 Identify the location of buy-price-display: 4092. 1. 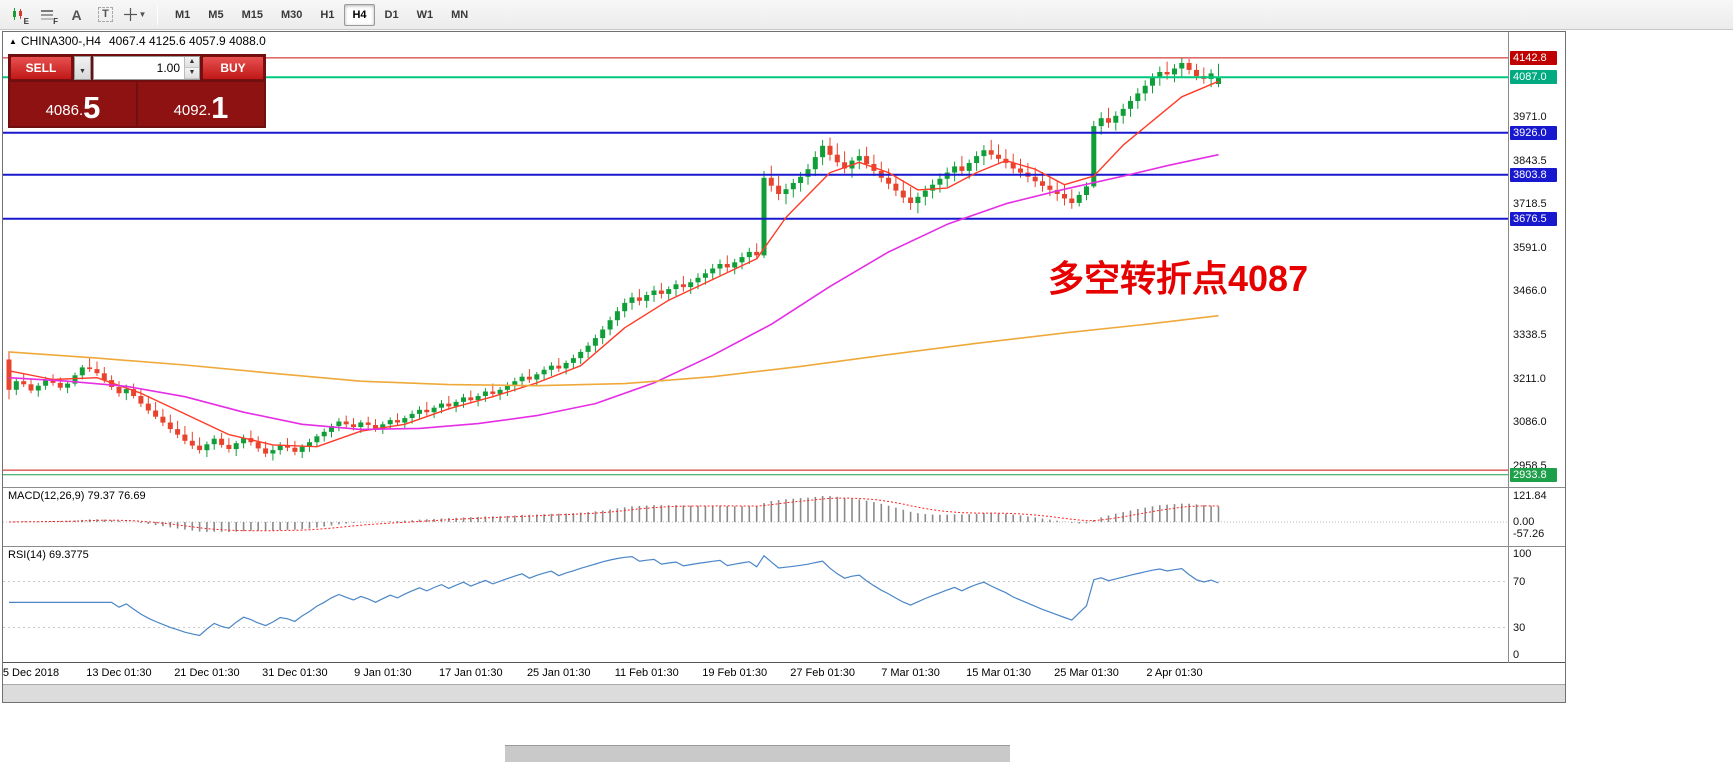
(201, 104).